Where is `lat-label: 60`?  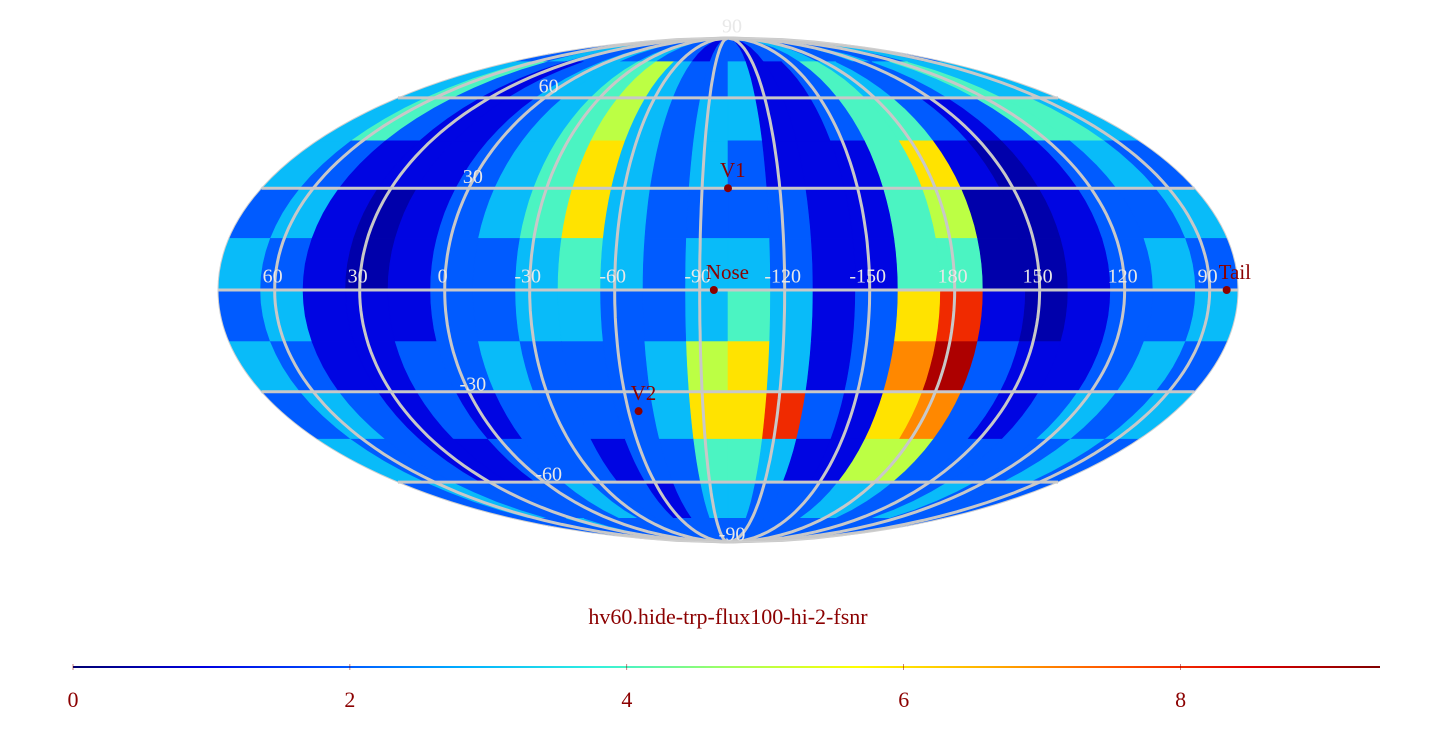
lat-label: 60 is located at coordinates (549, 86).